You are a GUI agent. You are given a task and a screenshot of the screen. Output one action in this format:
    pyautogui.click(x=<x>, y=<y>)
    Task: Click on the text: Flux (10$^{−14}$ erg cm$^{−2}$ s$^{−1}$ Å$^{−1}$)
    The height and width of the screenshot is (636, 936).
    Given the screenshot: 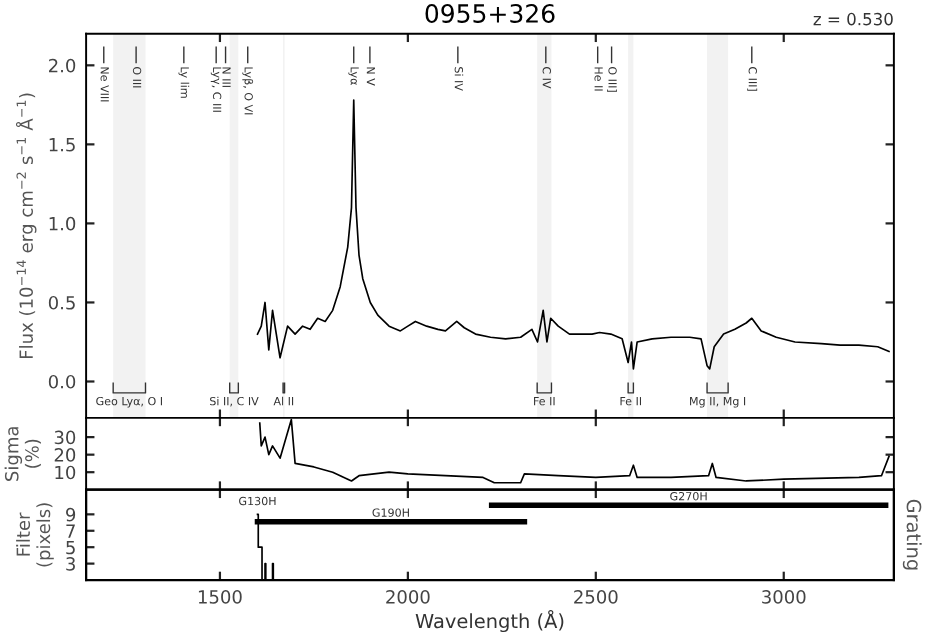 What is the action you would take?
    pyautogui.click(x=26, y=225)
    